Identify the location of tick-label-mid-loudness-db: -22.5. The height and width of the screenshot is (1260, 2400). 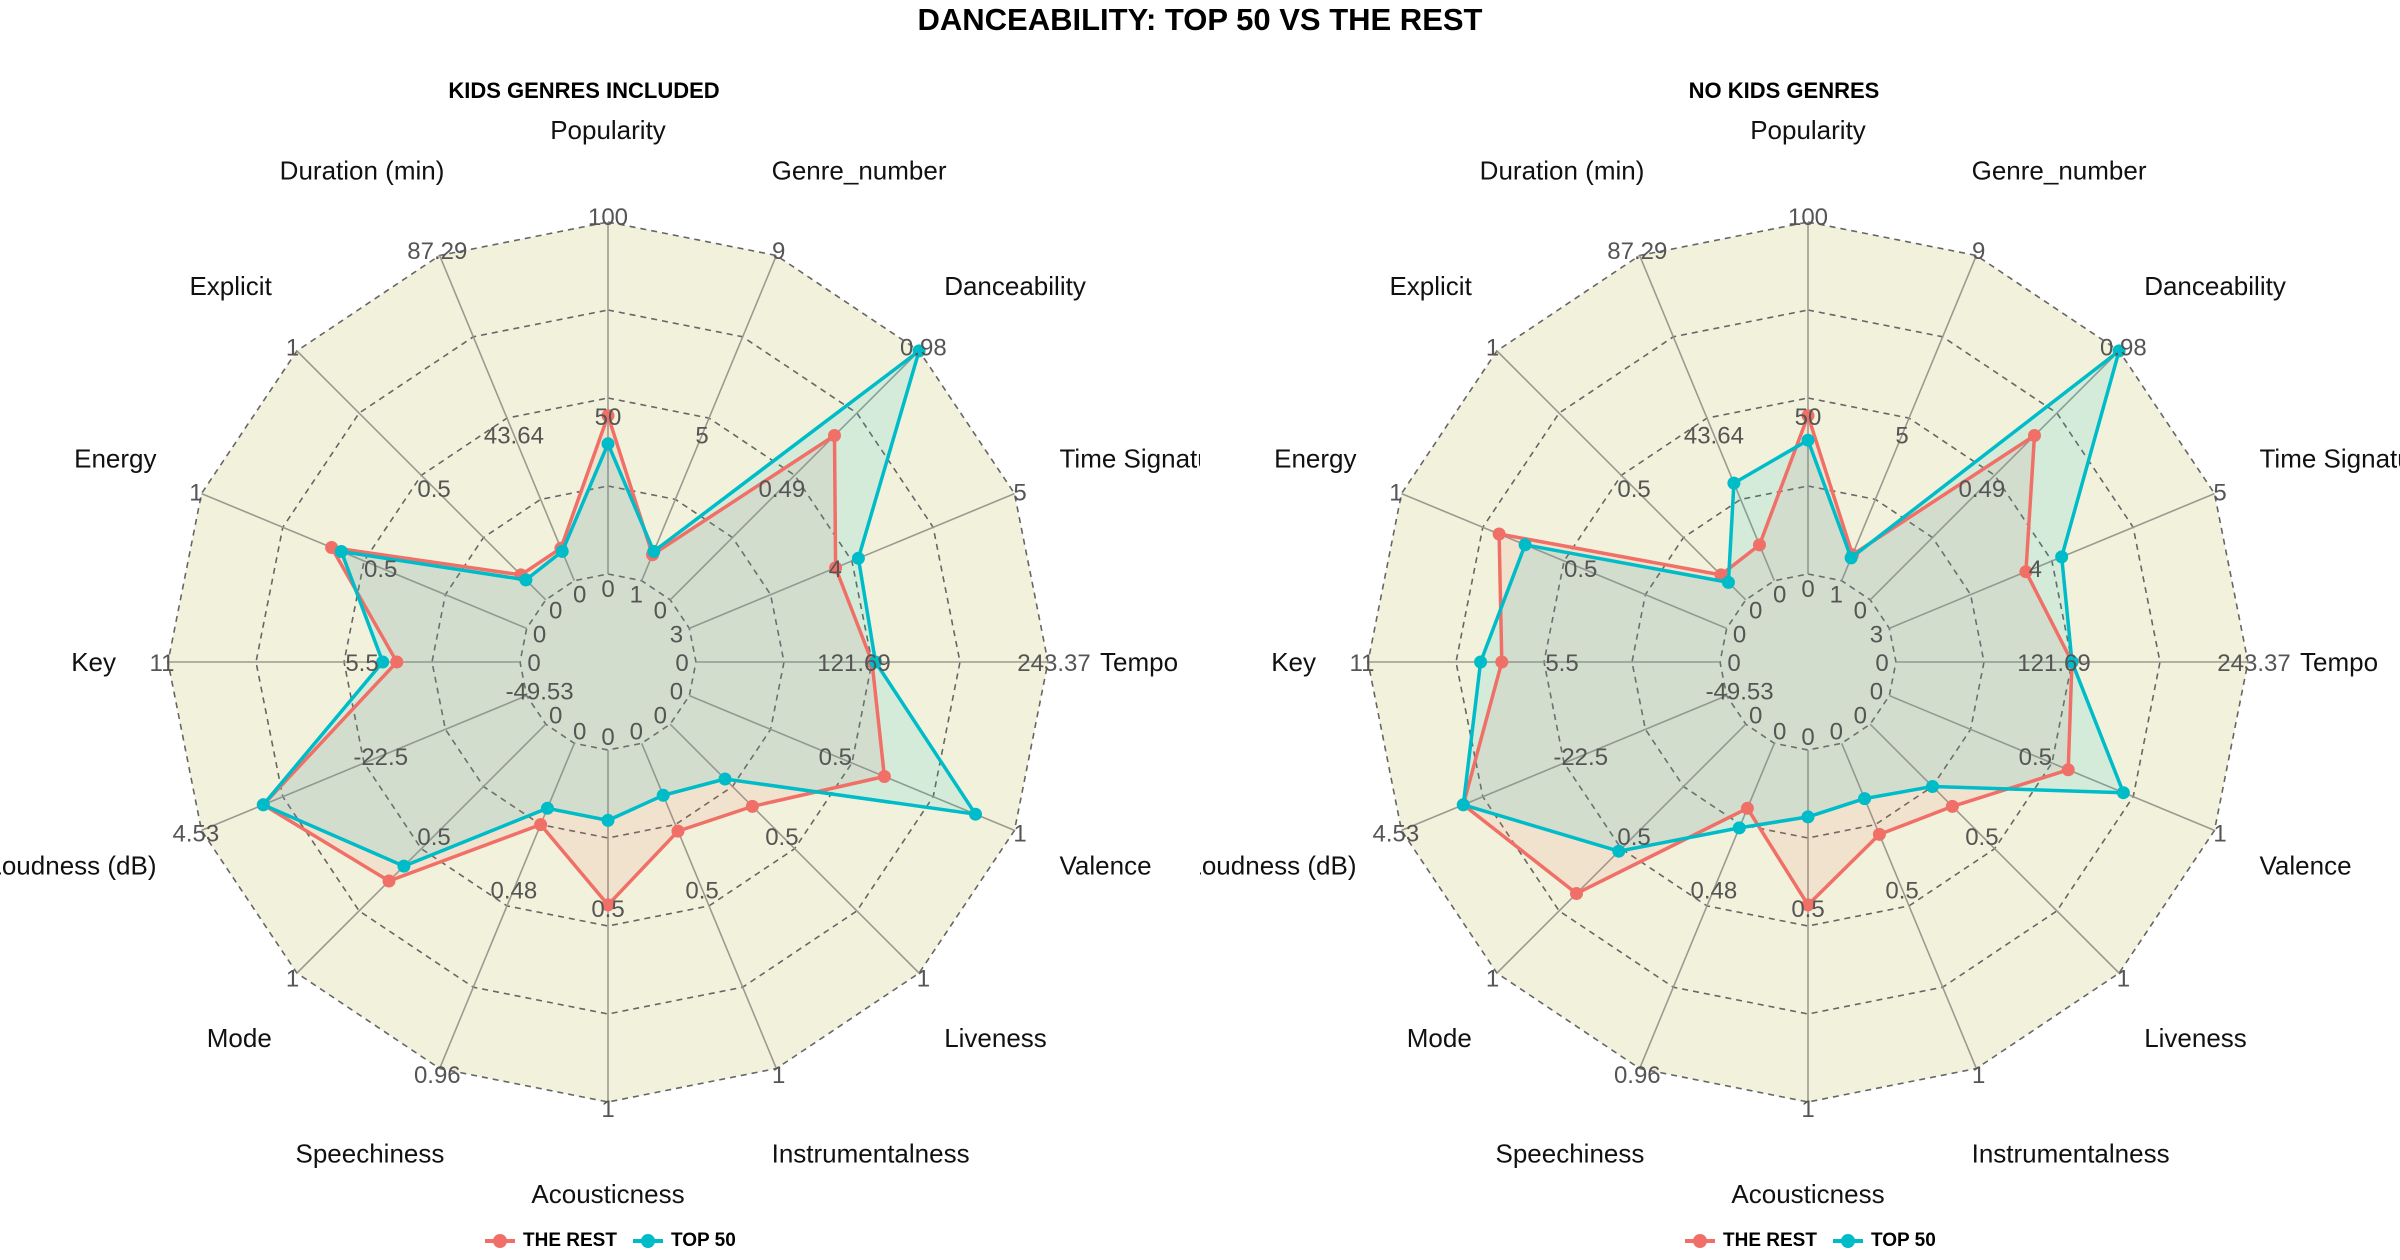
(380, 757).